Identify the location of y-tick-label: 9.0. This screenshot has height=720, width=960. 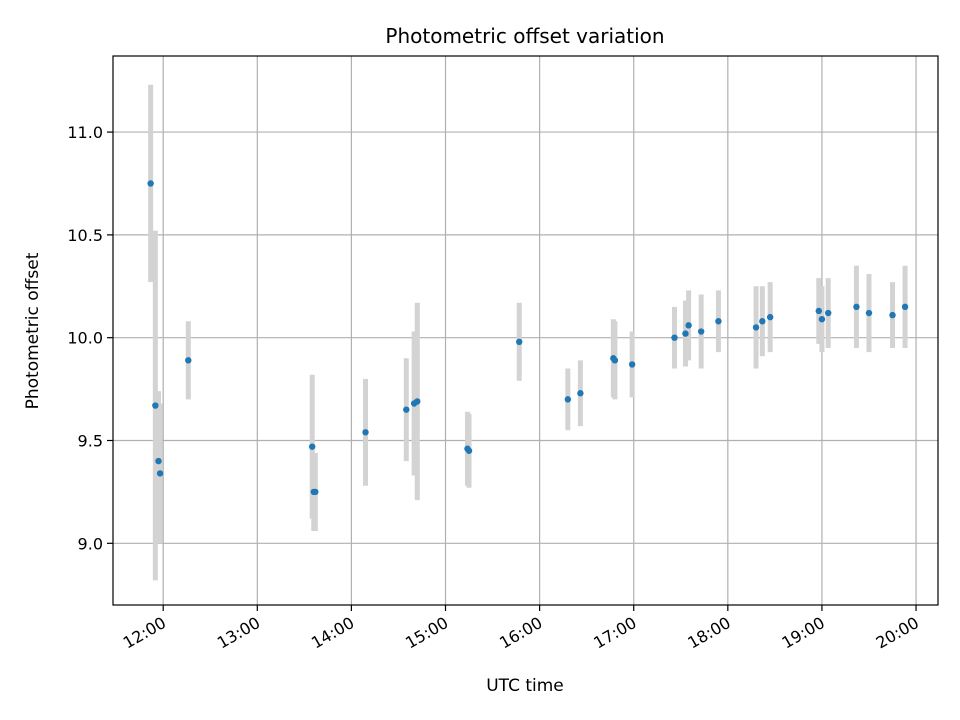
(90, 543).